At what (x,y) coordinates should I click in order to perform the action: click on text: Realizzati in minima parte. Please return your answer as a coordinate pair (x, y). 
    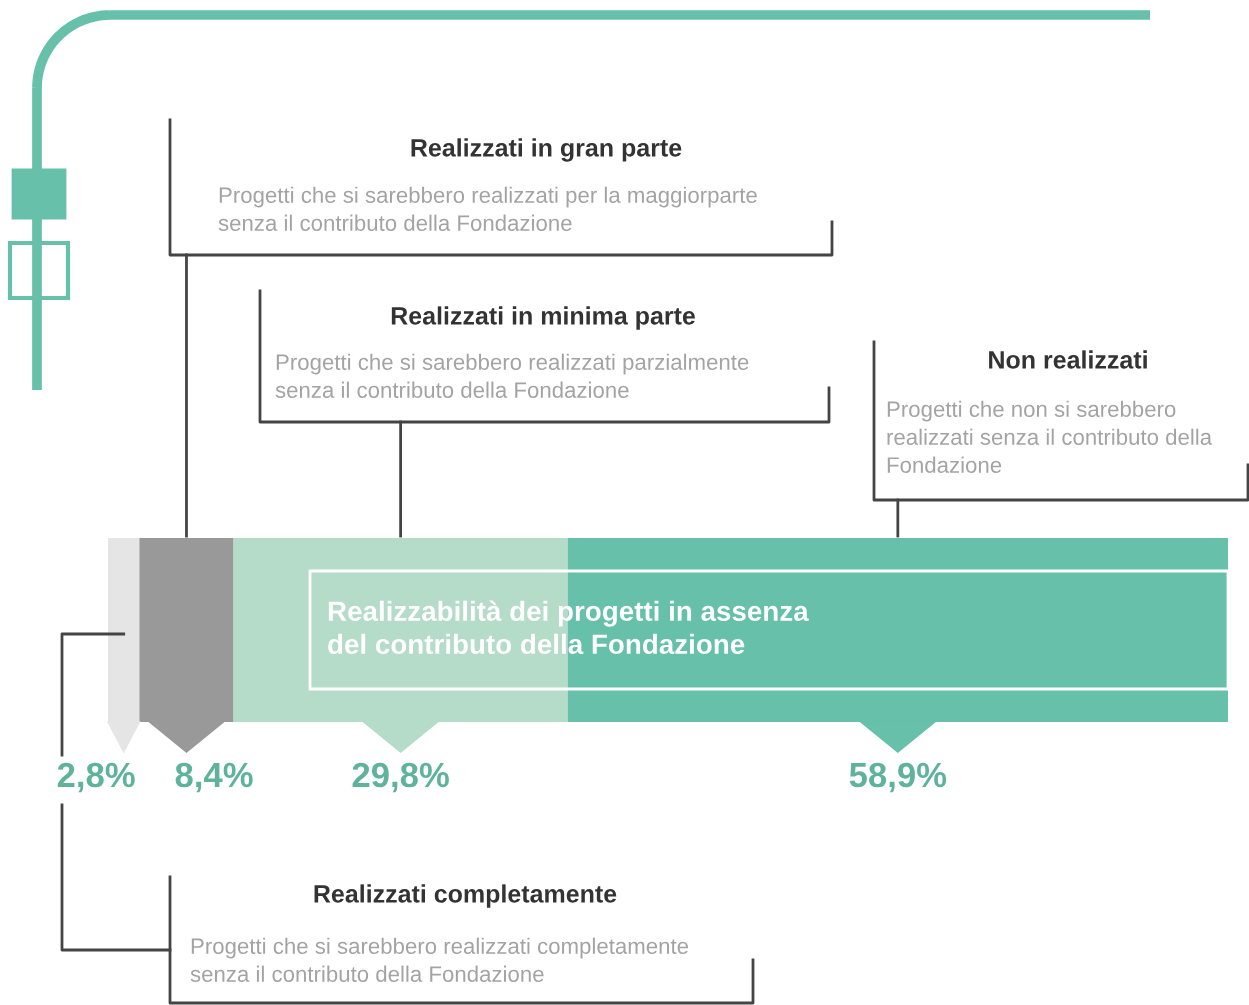
    Looking at the image, I should click on (543, 318).